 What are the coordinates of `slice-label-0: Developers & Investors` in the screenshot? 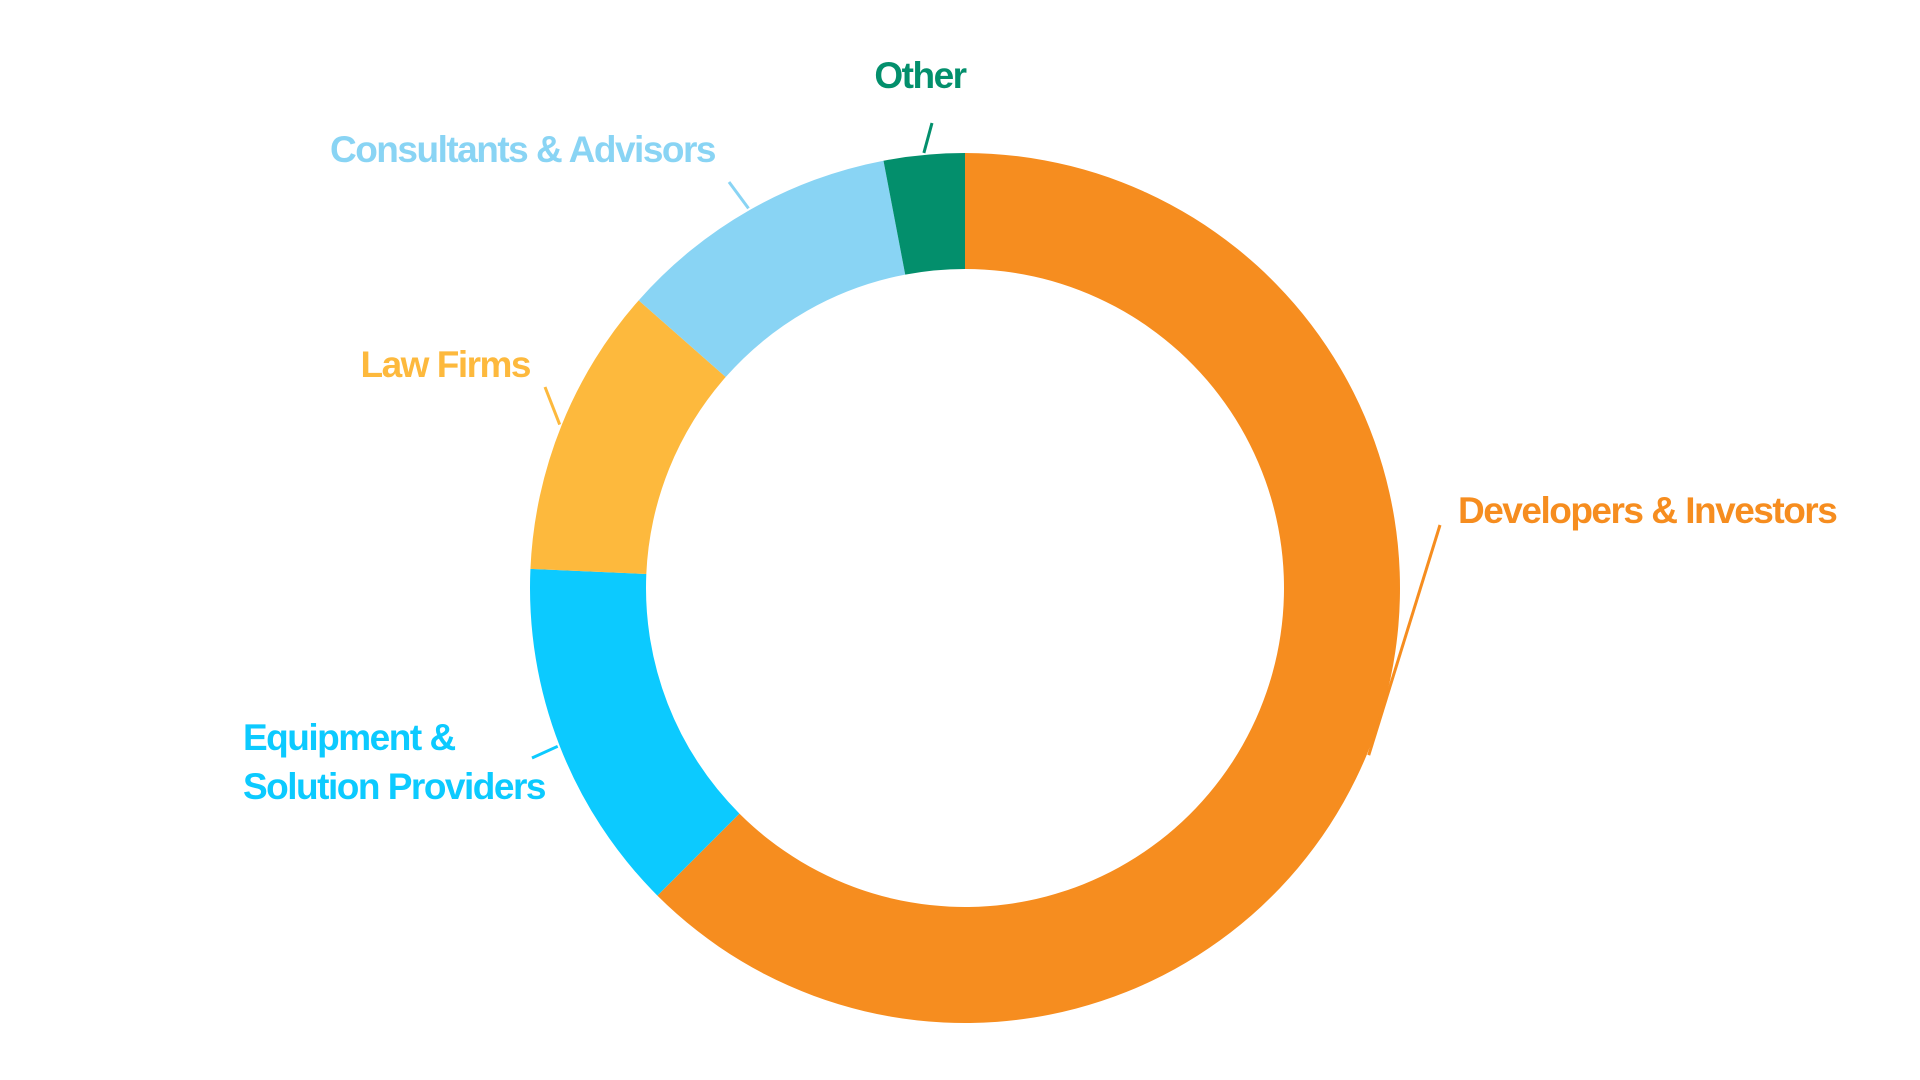 It's located at (1647, 510).